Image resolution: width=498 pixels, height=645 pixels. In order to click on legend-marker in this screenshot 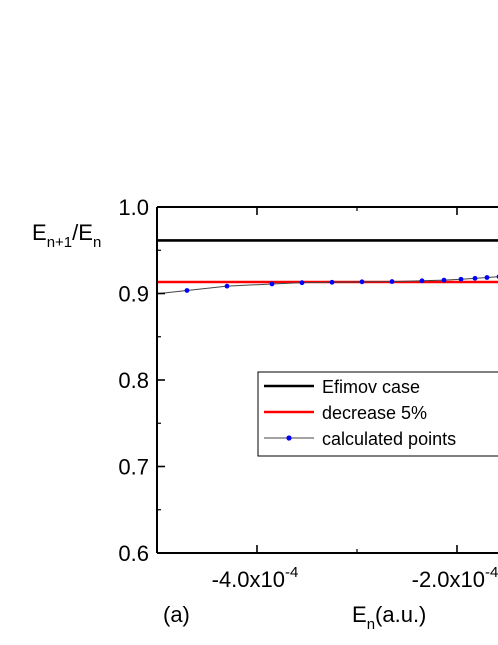, I will do `click(289, 438)`.